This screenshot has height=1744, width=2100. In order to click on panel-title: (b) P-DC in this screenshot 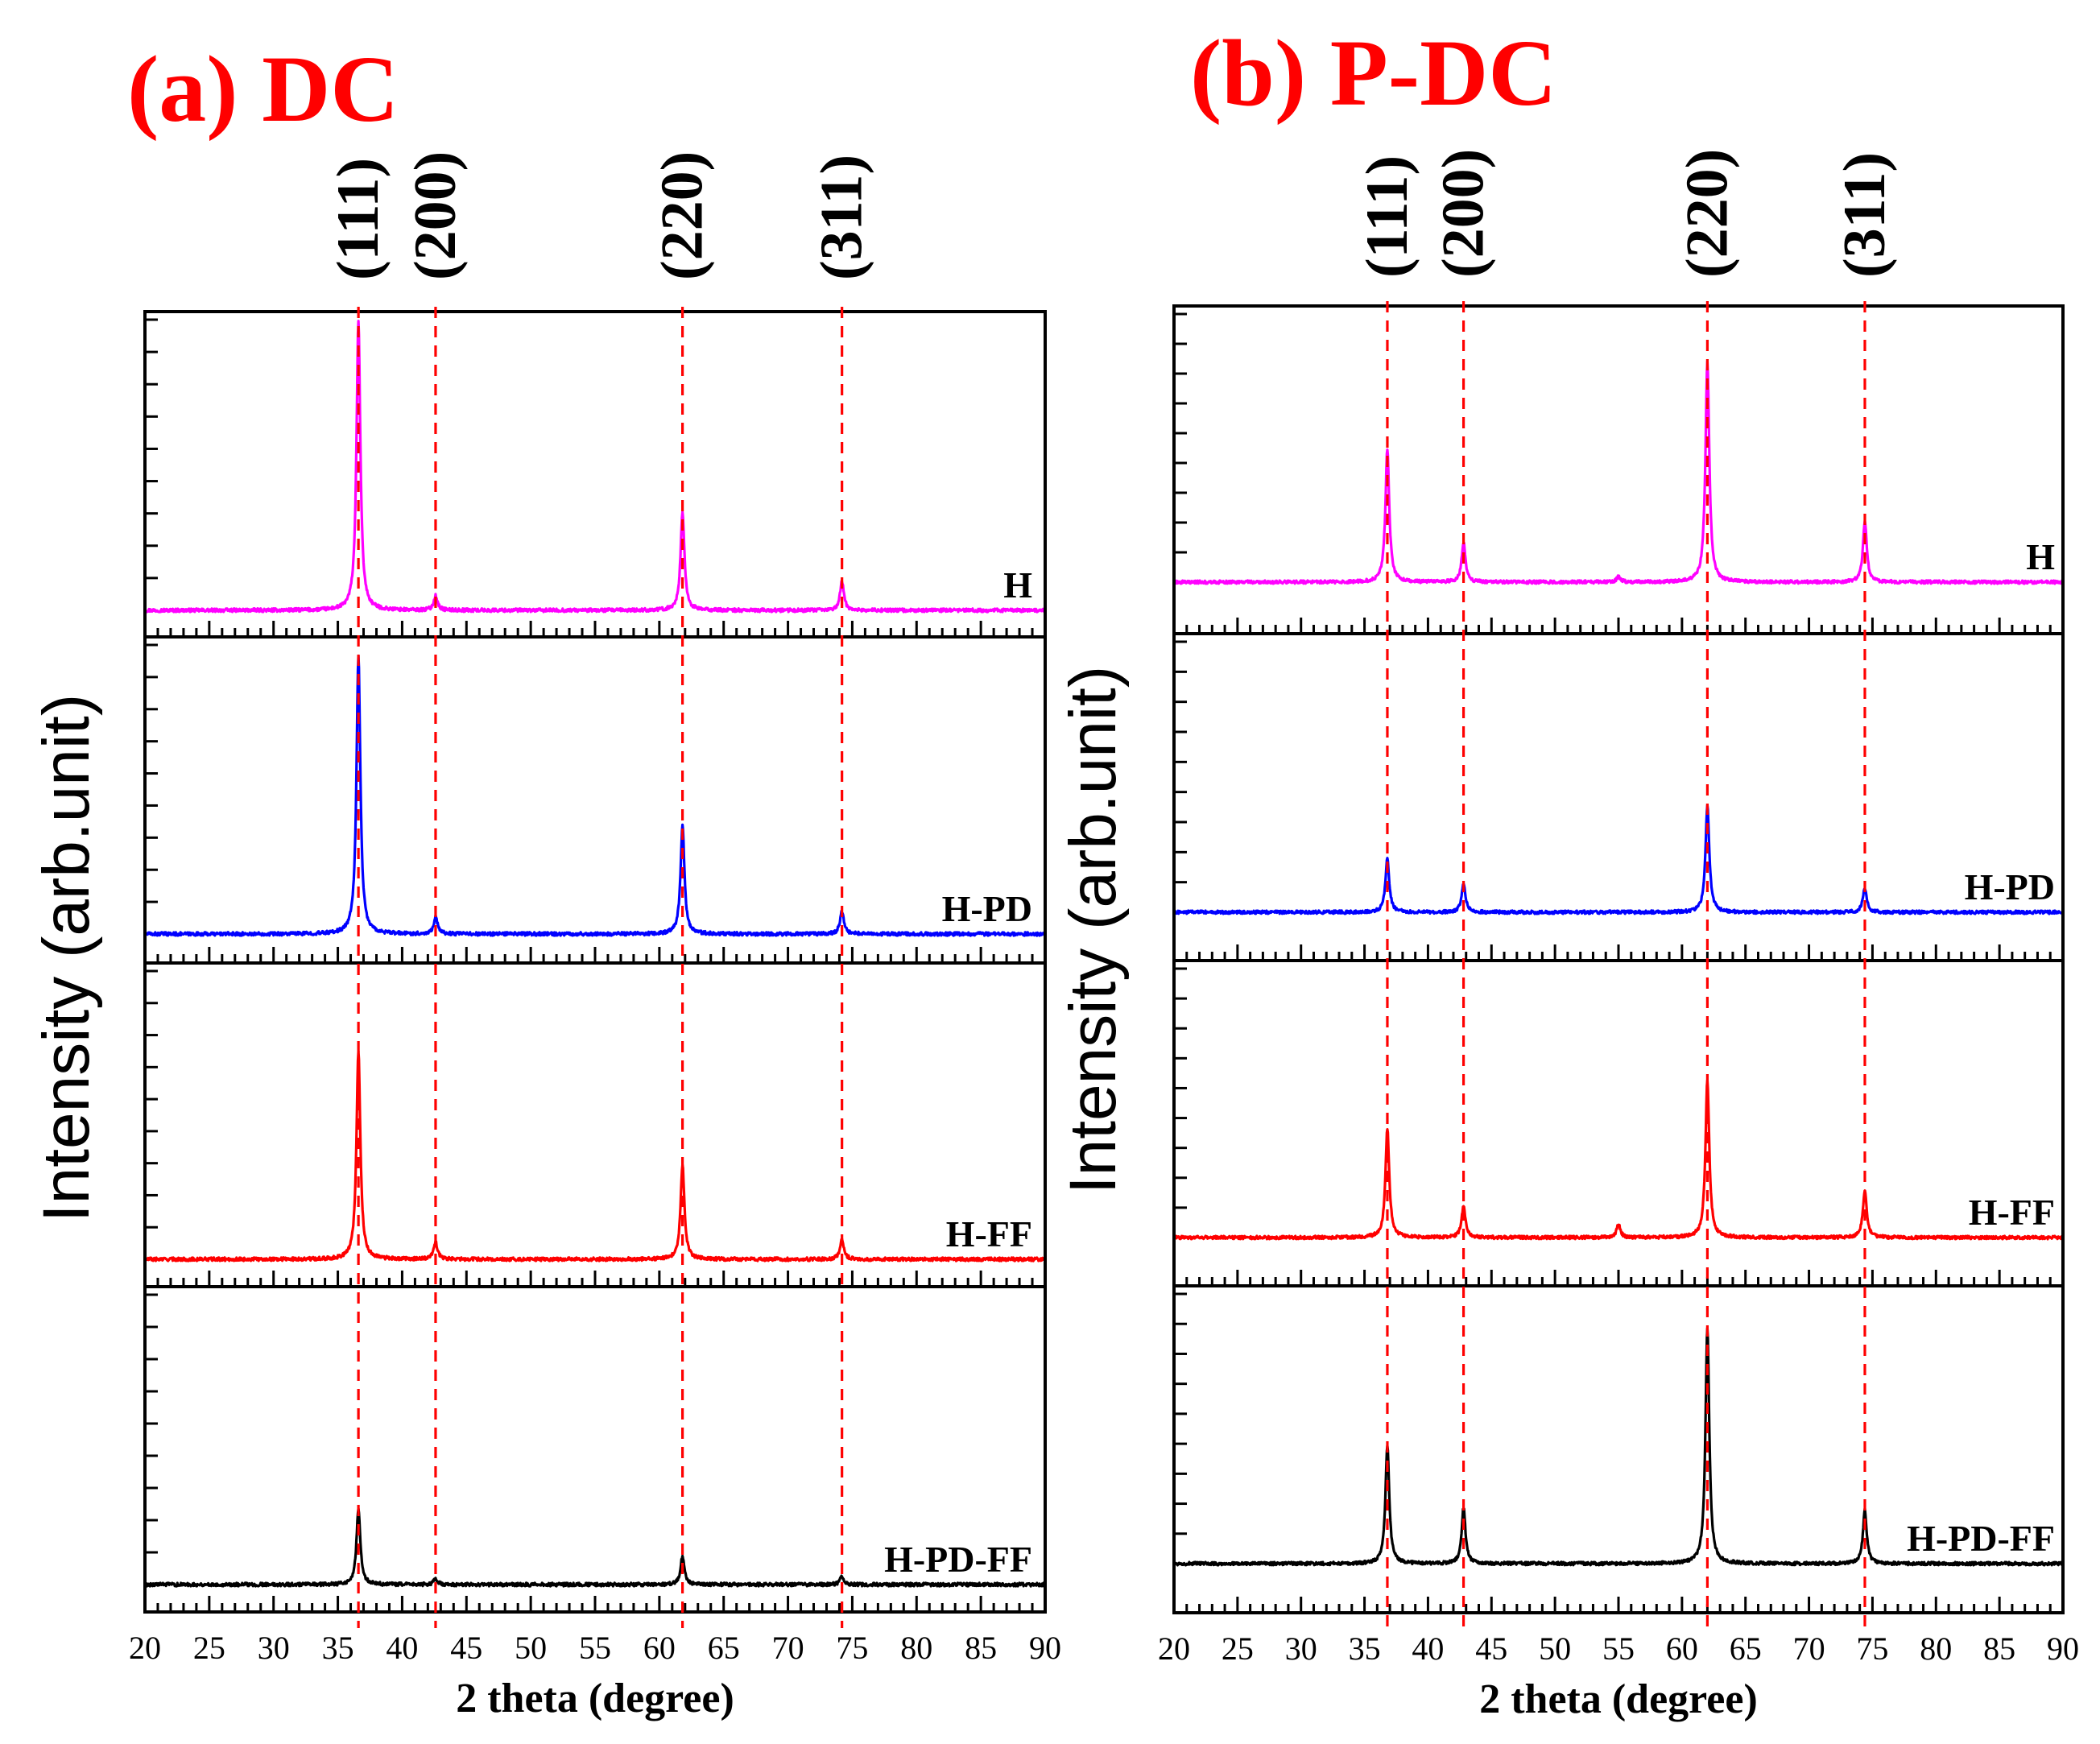, I will do `click(1373, 73)`.